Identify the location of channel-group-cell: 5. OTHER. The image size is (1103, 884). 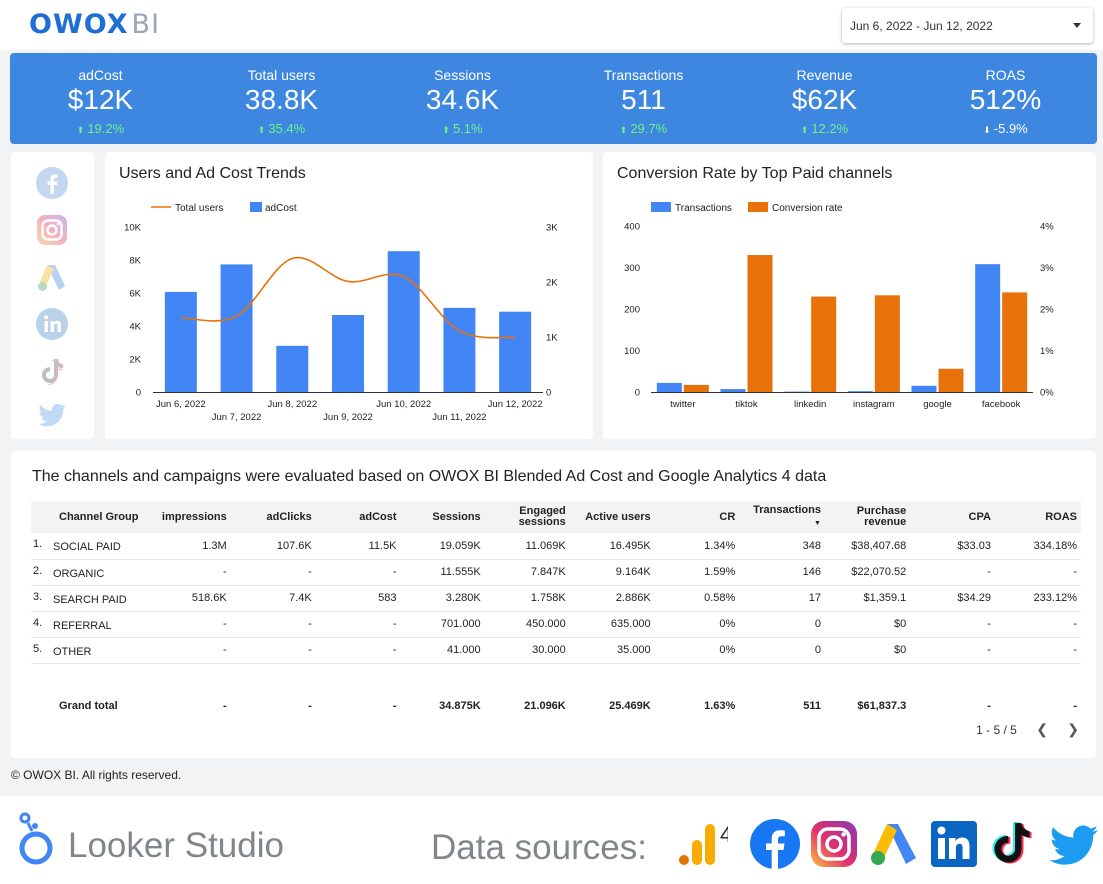
(94, 650).